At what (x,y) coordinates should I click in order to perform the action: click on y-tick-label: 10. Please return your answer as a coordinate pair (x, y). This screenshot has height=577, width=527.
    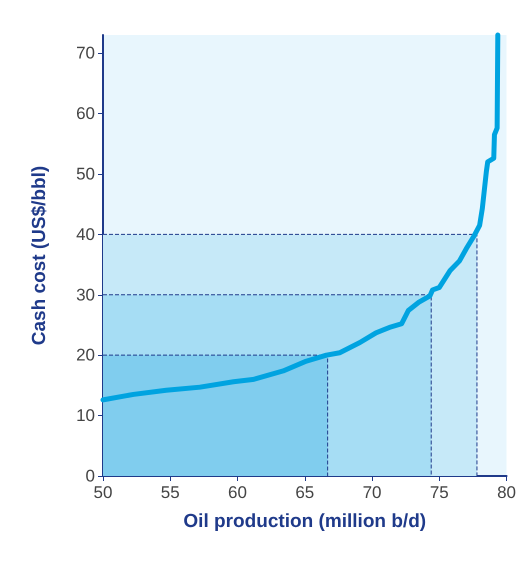
    Looking at the image, I should click on (85, 416).